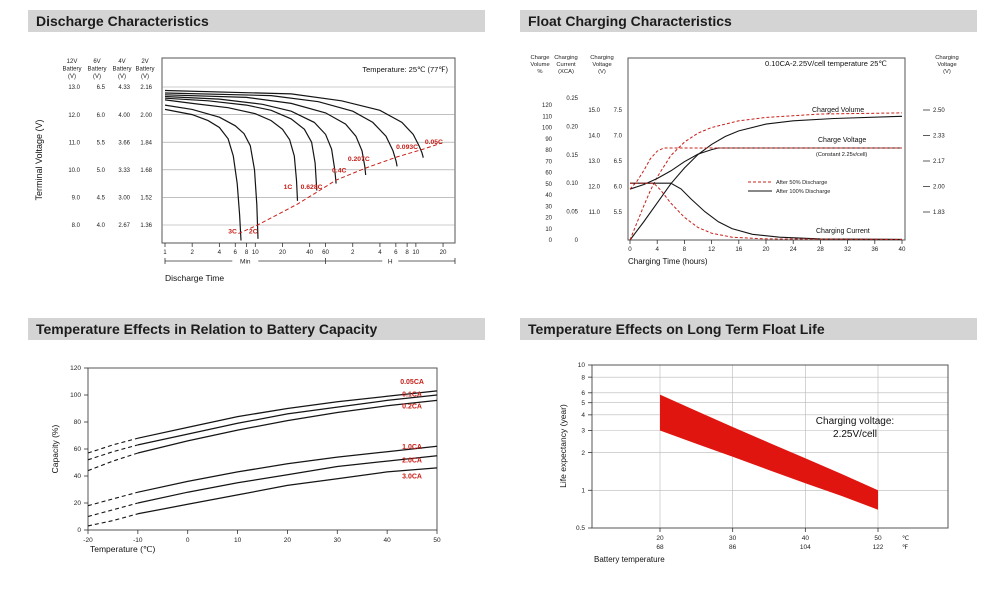 This screenshot has width=1000, height=590. Describe the element at coordinates (71, 70) in the screenshot. I see `scale-header: Battery` at that location.